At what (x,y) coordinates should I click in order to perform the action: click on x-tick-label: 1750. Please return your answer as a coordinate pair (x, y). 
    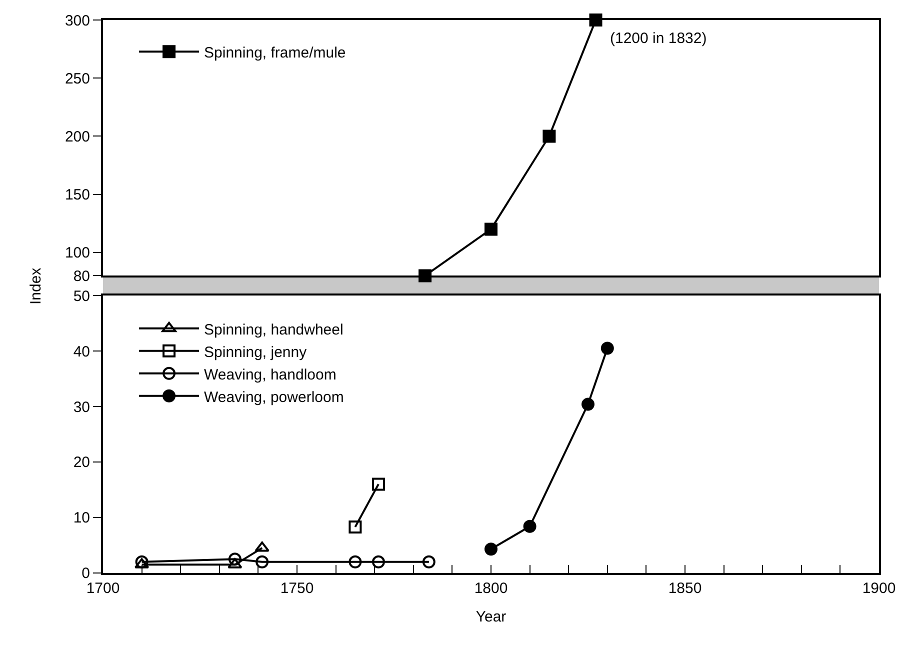
    Looking at the image, I should click on (297, 588).